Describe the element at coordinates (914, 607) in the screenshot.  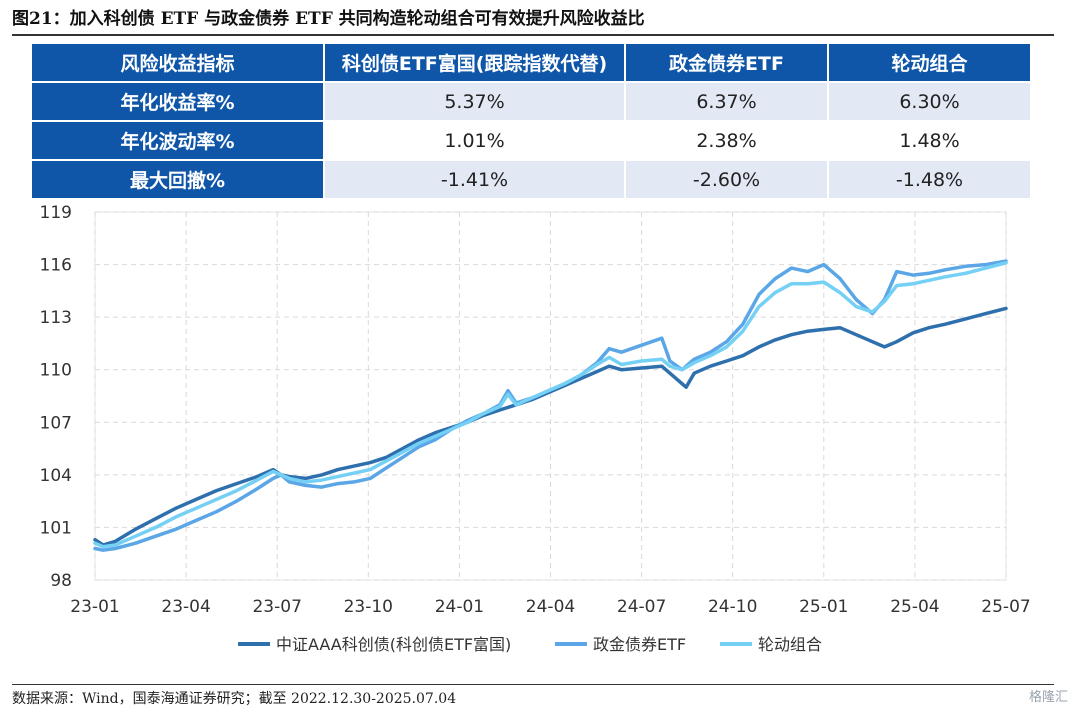
I see `x-tick-label: 25-04` at that location.